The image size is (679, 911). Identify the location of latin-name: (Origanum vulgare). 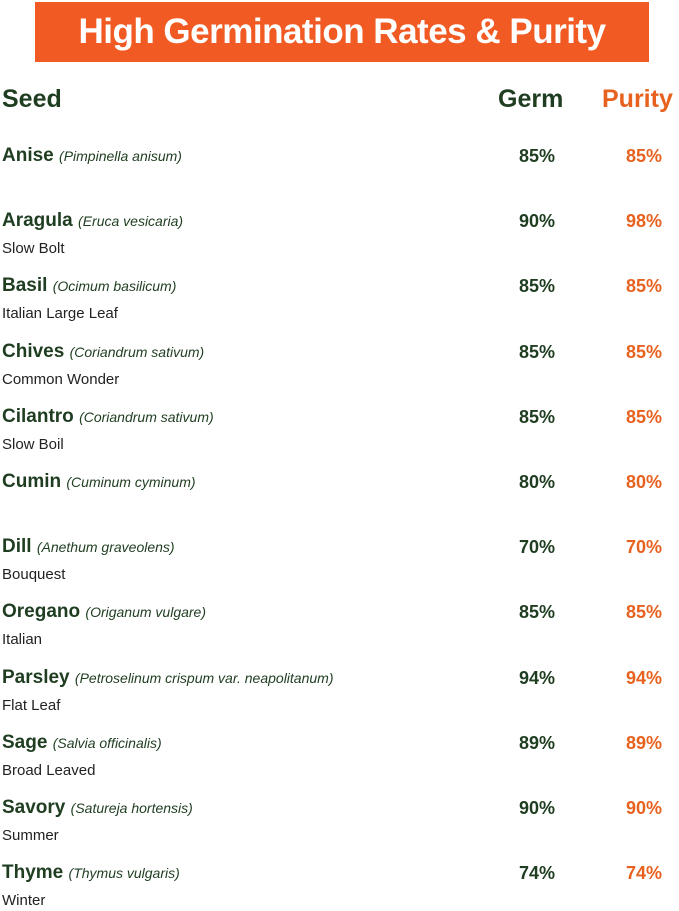
(146, 612).